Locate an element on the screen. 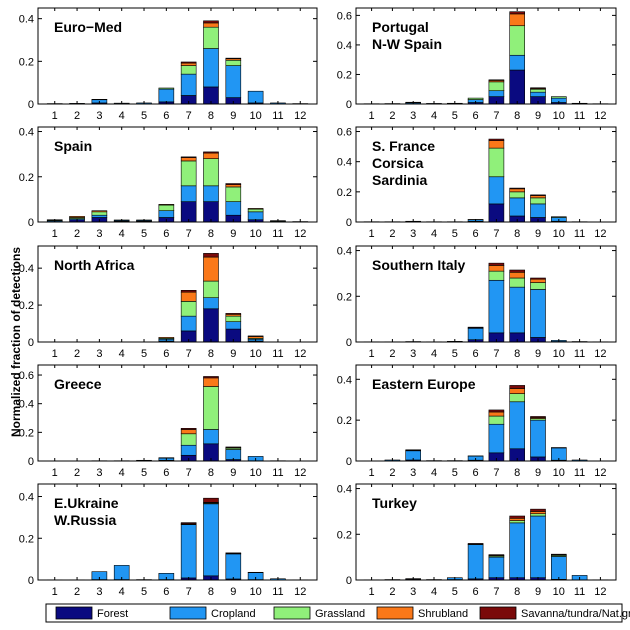 The image size is (630, 630). panel-title-line: Southern Italy is located at coordinates (419, 265).